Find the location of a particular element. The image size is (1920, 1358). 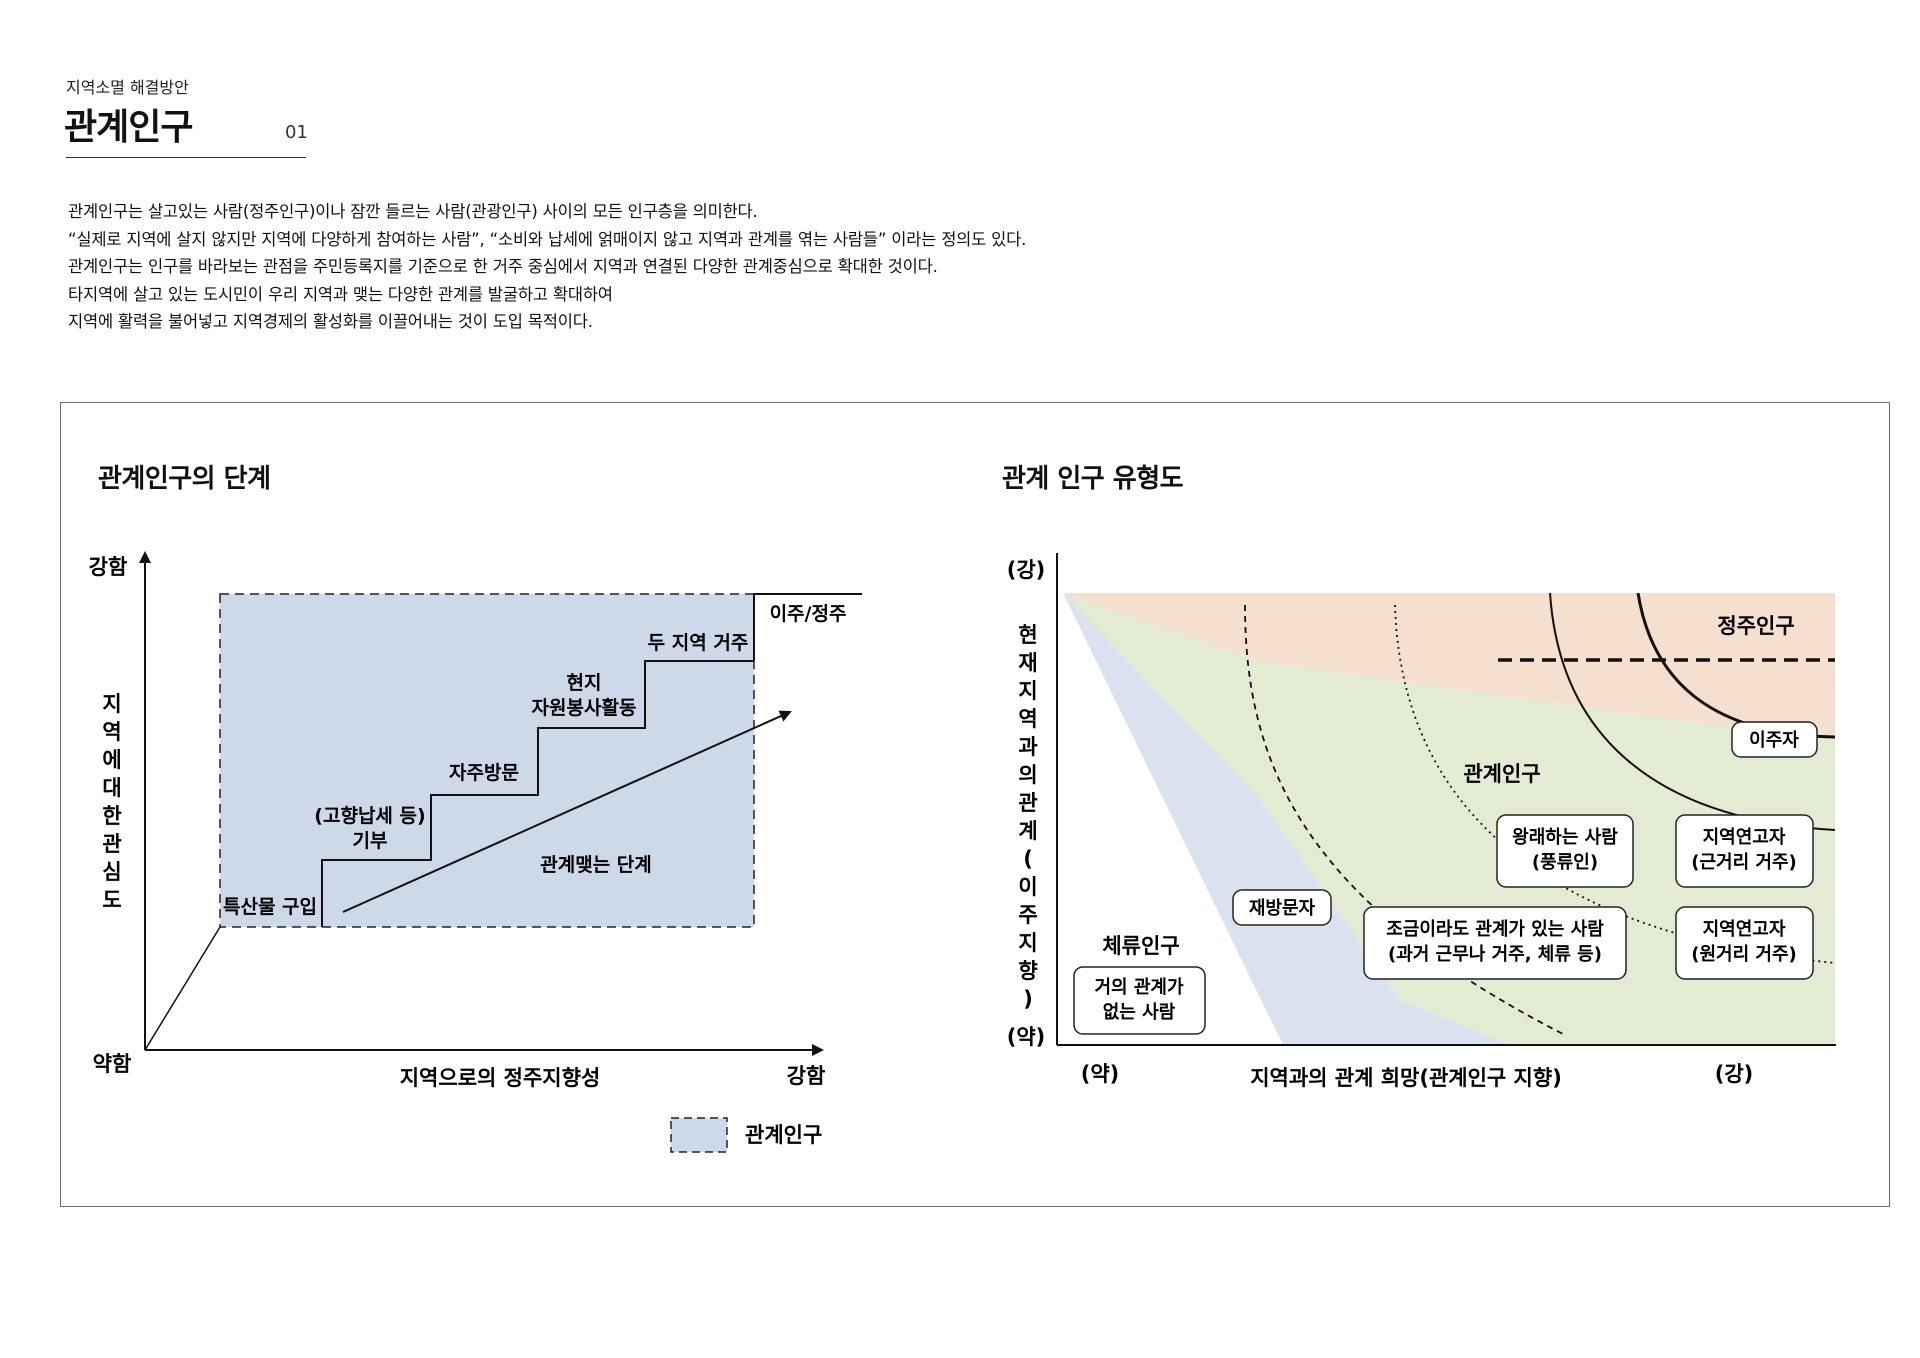

x-axis-right-label: (강) is located at coordinates (1734, 1074).